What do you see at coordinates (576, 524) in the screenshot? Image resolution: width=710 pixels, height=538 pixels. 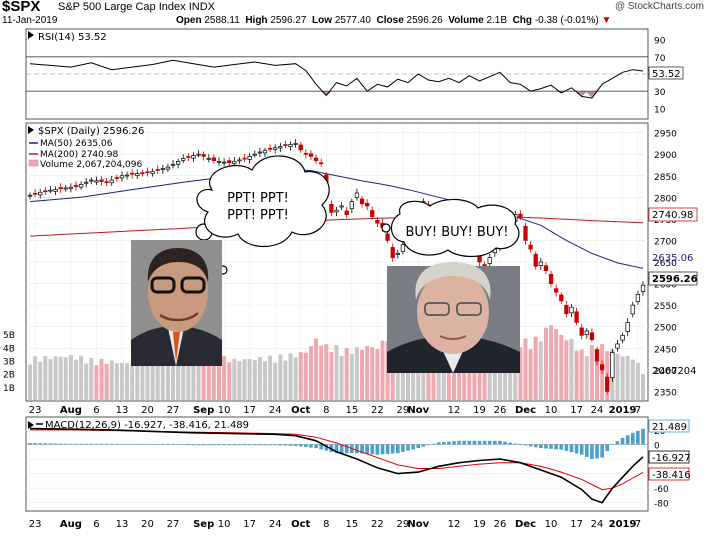 I see `date-tick-label: 17` at bounding box center [576, 524].